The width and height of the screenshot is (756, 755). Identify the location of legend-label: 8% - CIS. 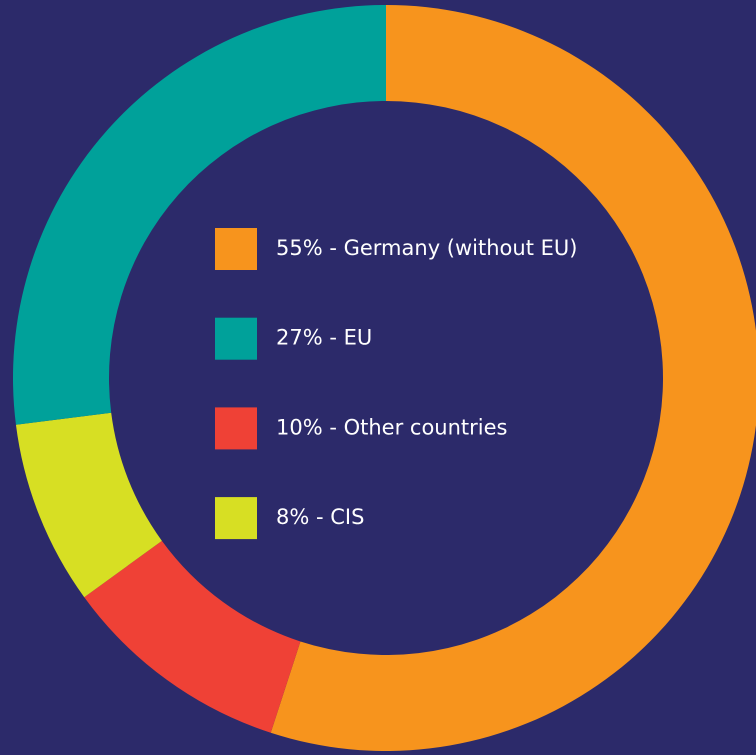
(320, 517).